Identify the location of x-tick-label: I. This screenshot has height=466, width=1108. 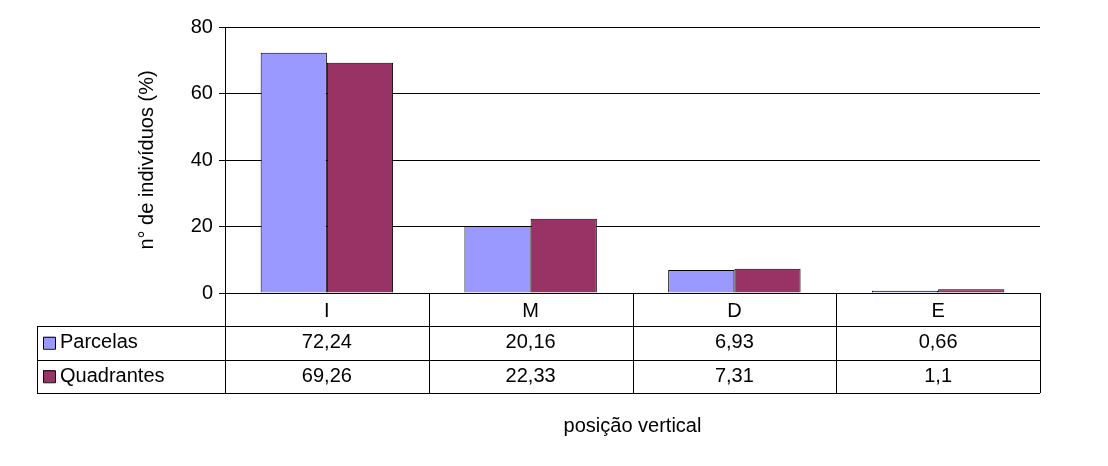
(327, 309).